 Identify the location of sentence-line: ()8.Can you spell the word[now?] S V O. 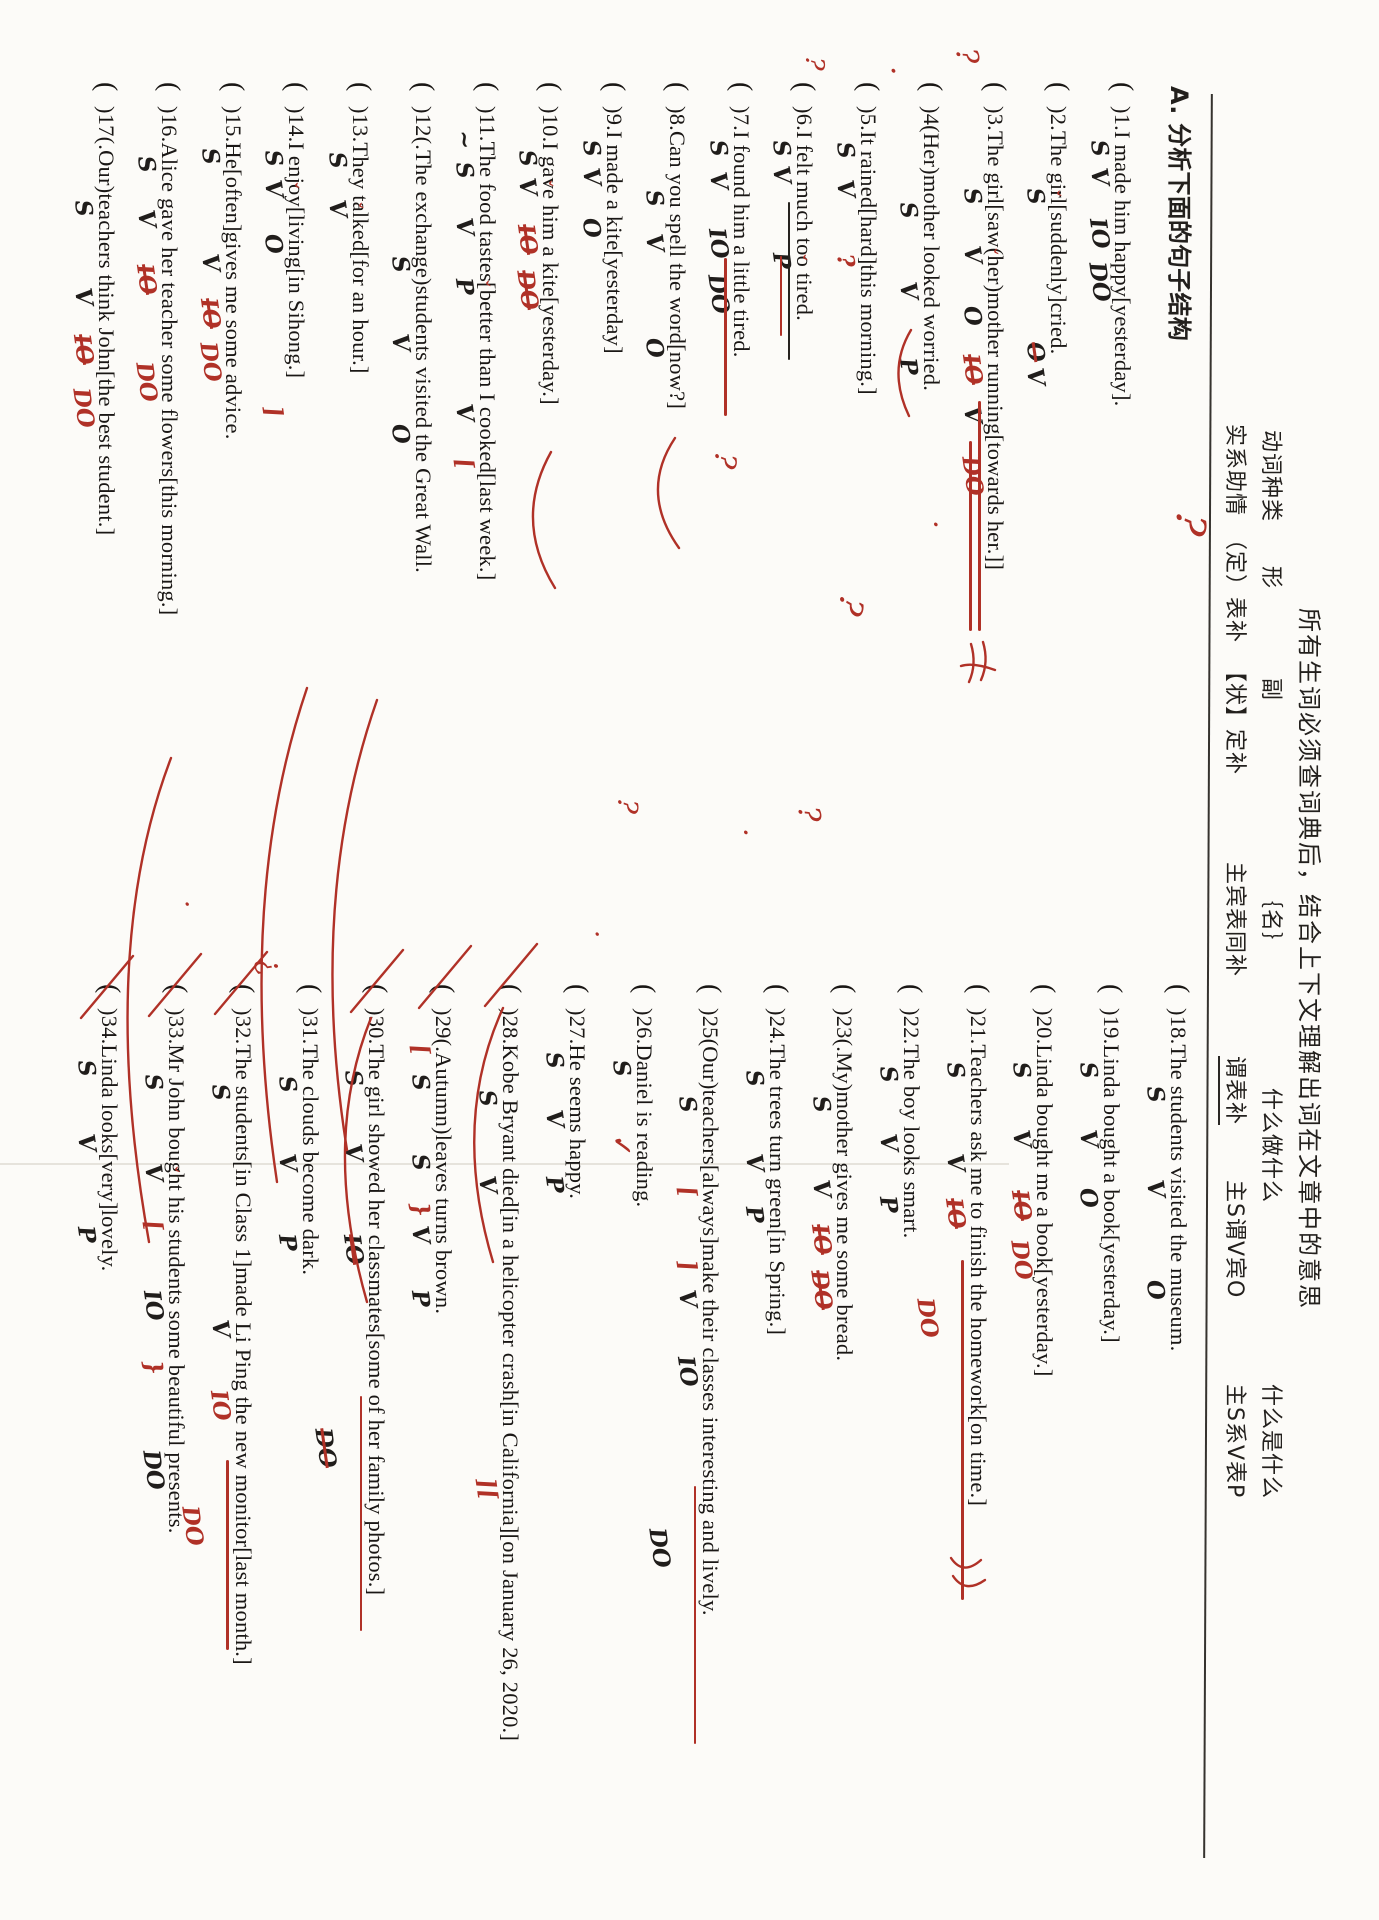
(666, 245).